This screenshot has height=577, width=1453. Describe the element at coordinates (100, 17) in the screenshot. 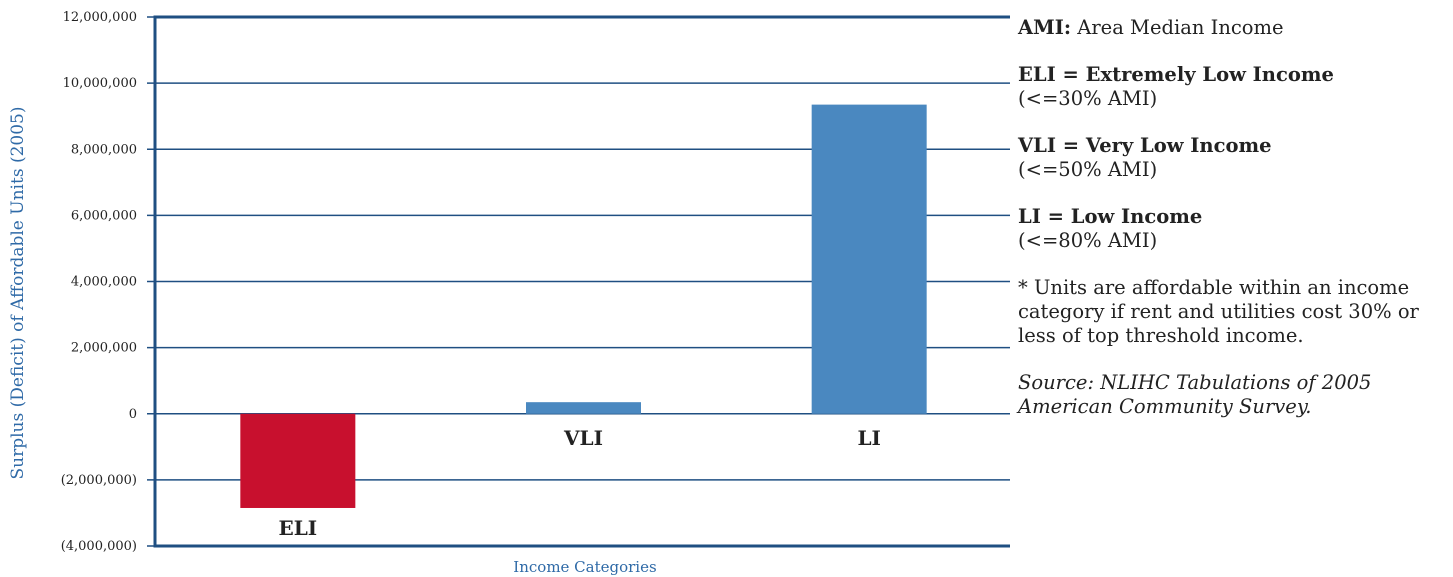

I see `y-tick-label: 12,000,000` at that location.